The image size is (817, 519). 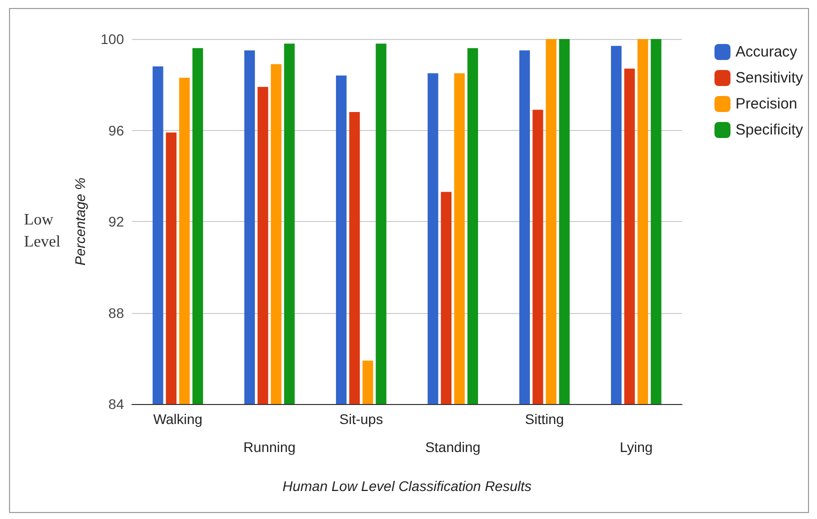 What do you see at coordinates (269, 447) in the screenshot?
I see `x-tick-label: Running` at bounding box center [269, 447].